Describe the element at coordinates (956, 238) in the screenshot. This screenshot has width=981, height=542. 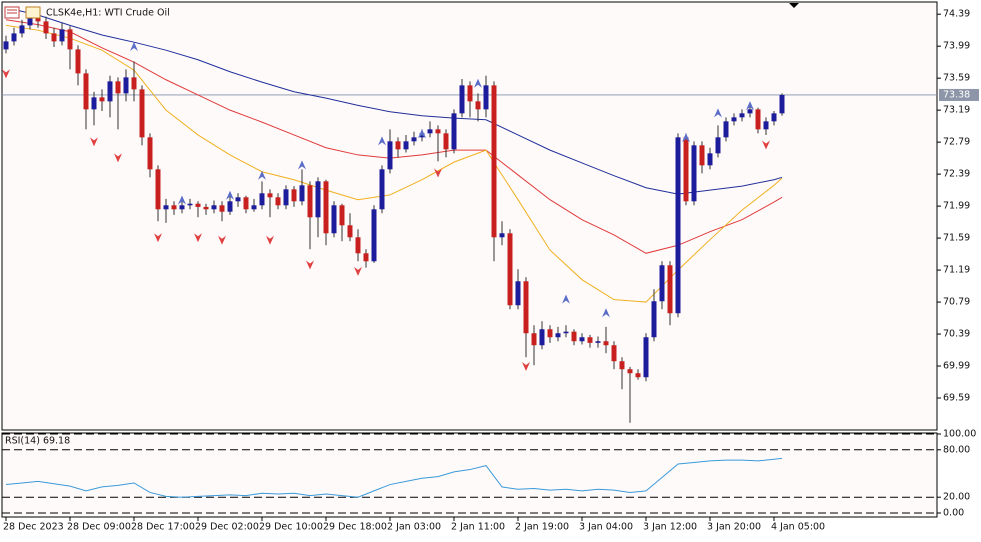
I see `y-tick-label: 71.59` at that location.